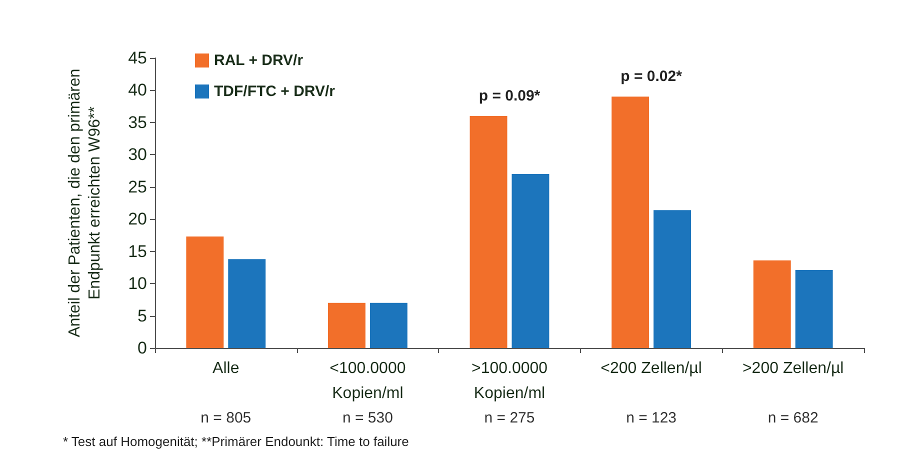 The image size is (904, 474). Describe the element at coordinates (368, 381) in the screenshot. I see `x-tick-label: <100.0000 Kopien/ml` at that location.